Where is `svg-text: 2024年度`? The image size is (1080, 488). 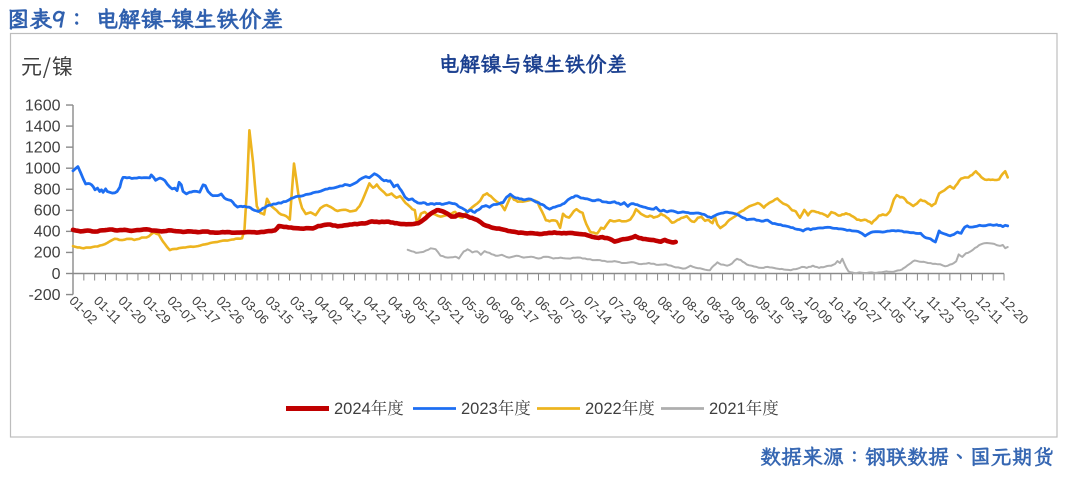
svg-text: 2024年度 is located at coordinates (369, 408).